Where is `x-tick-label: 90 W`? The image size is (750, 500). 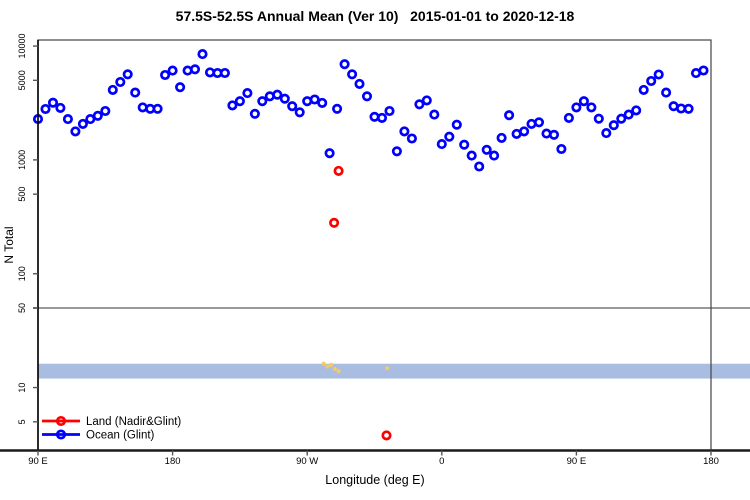
x-tick-label: 90 W is located at coordinates (307, 461).